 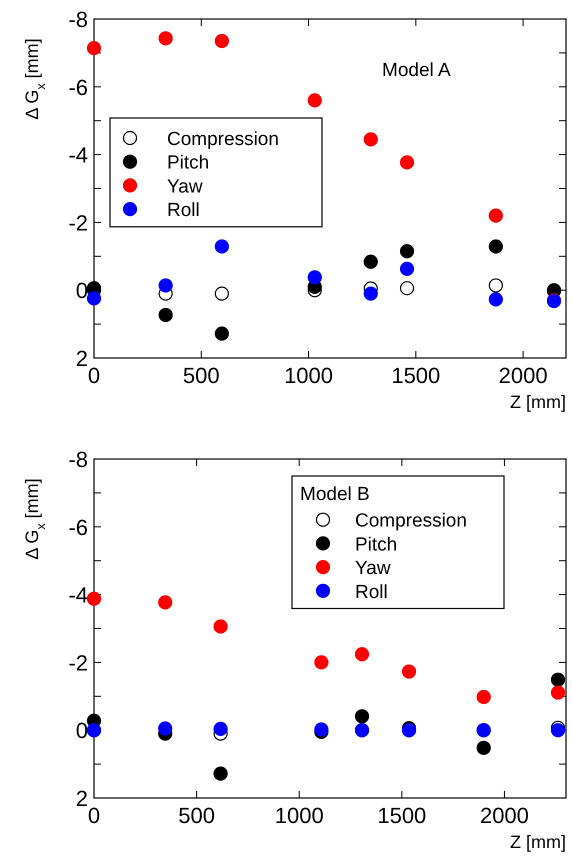 What do you see at coordinates (335, 494) in the screenshot?
I see `legend-title: Model B` at bounding box center [335, 494].